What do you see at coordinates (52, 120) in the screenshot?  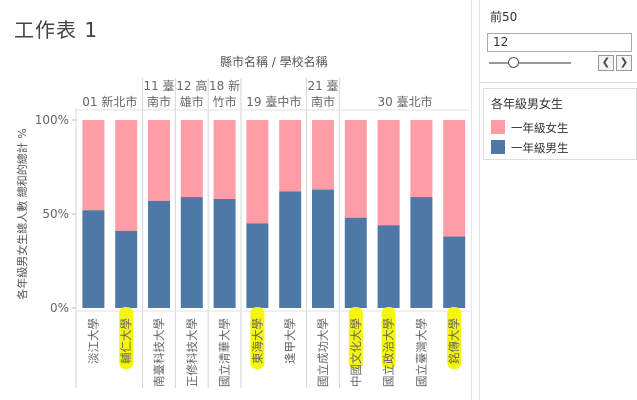 I see `y-tick-label: 100%` at bounding box center [52, 120].